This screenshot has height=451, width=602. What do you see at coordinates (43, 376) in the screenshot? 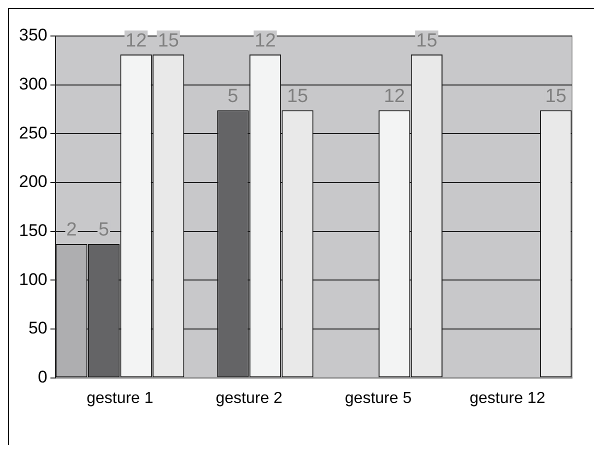
I see `y-tick-label: 0` at bounding box center [43, 376].